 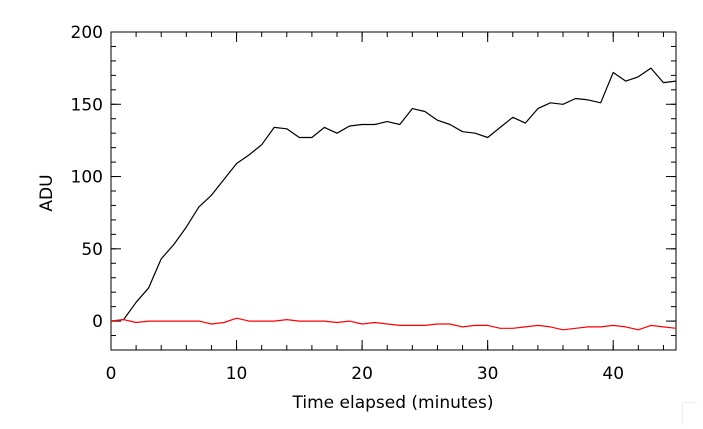 What do you see at coordinates (87, 33) in the screenshot?
I see `y-tick-label: 200` at bounding box center [87, 33].